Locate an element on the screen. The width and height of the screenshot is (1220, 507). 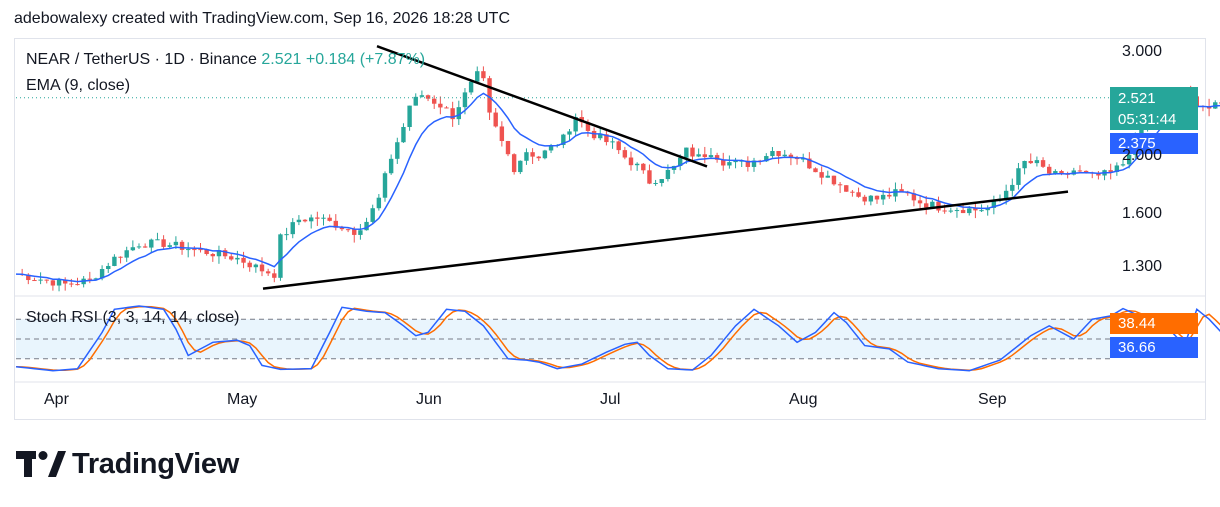
price-change: +0.184 (+7.87%) is located at coordinates (365, 59).